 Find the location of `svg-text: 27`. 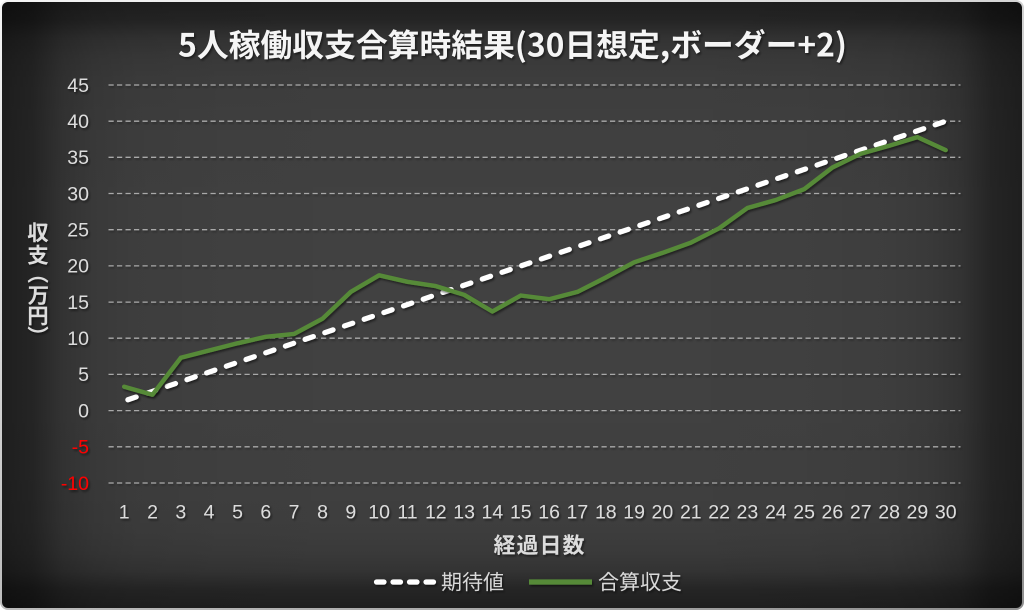

svg-text: 27 is located at coordinates (861, 513).